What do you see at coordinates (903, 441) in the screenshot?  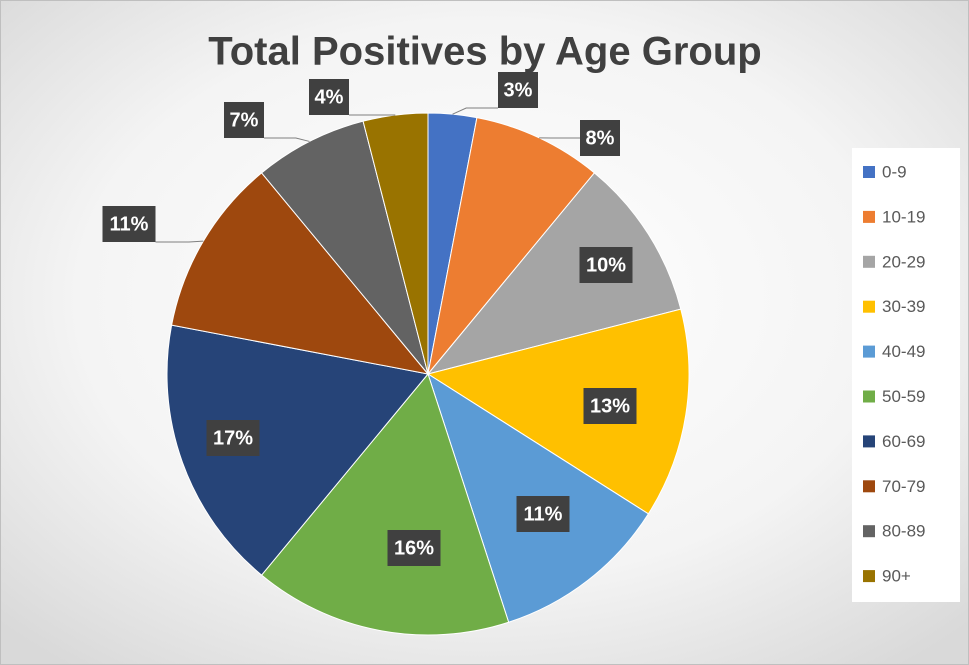 I see `legend-label: 60-69` at bounding box center [903, 441].